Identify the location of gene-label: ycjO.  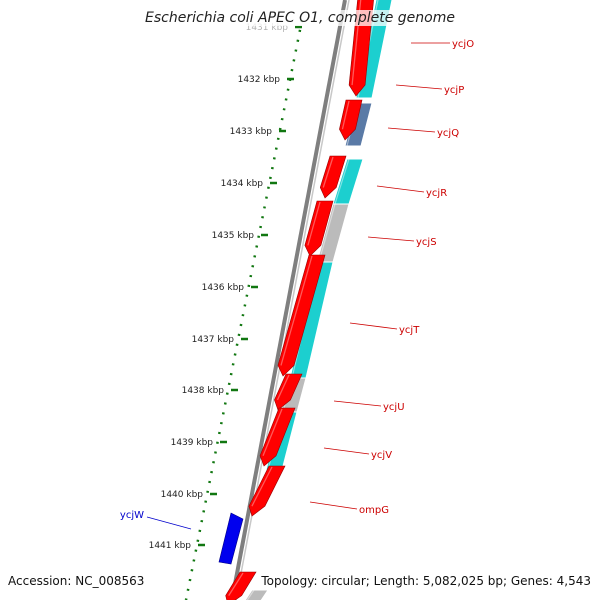
(463, 44).